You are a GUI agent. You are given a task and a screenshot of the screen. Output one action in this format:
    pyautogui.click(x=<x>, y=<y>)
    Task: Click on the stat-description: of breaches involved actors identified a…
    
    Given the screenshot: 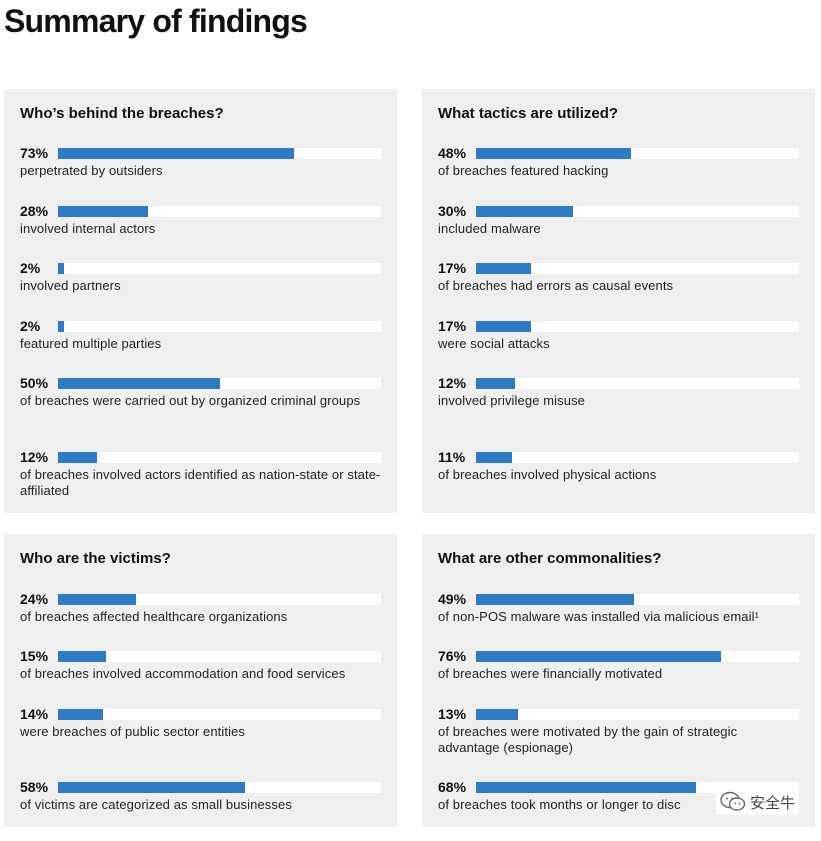 What is the action you would take?
    pyautogui.click(x=200, y=482)
    